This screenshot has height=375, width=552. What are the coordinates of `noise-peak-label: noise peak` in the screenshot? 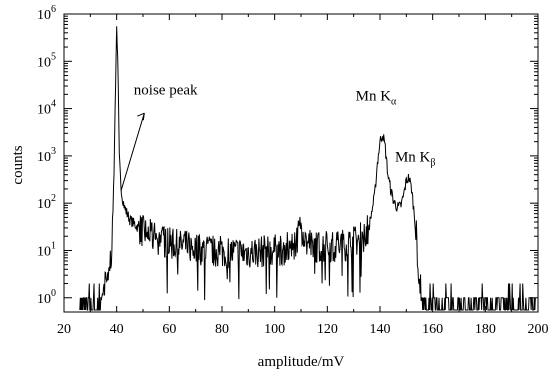 It's located at (166, 90).